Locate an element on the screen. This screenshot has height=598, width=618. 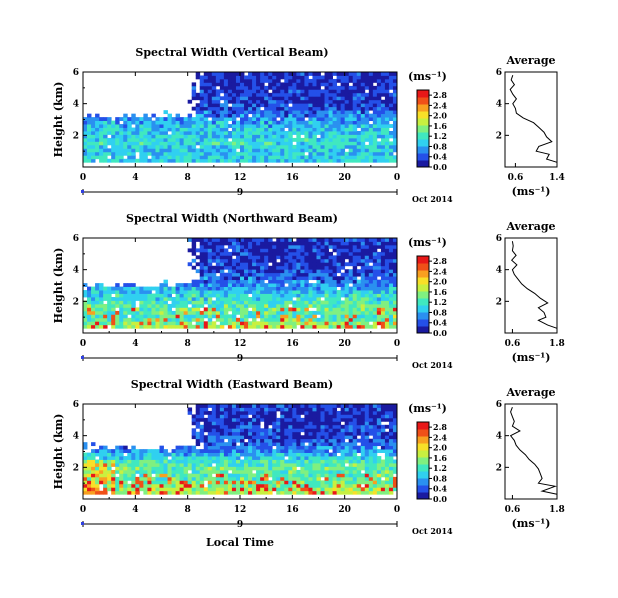
colorbar-tick-label: 0.0 is located at coordinates (440, 167).